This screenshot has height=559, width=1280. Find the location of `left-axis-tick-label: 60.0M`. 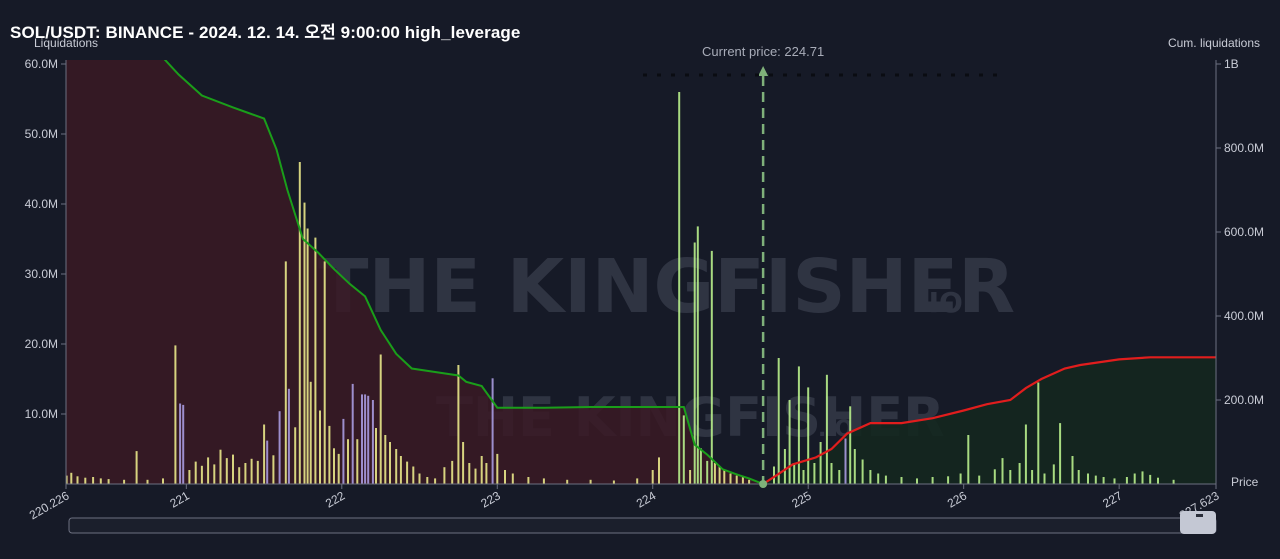

left-axis-tick-label: 60.0M is located at coordinates (41, 64).